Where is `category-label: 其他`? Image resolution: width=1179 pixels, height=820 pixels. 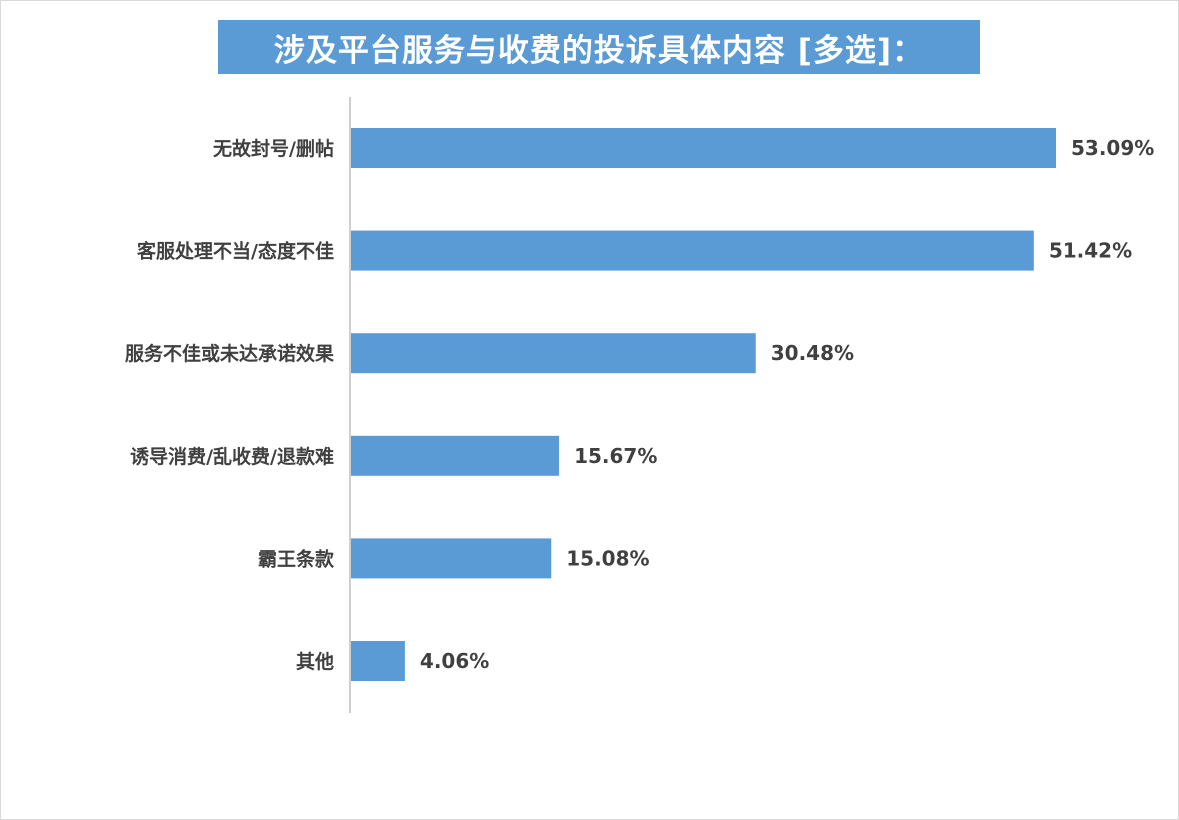 category-label: 其他 is located at coordinates (315, 661).